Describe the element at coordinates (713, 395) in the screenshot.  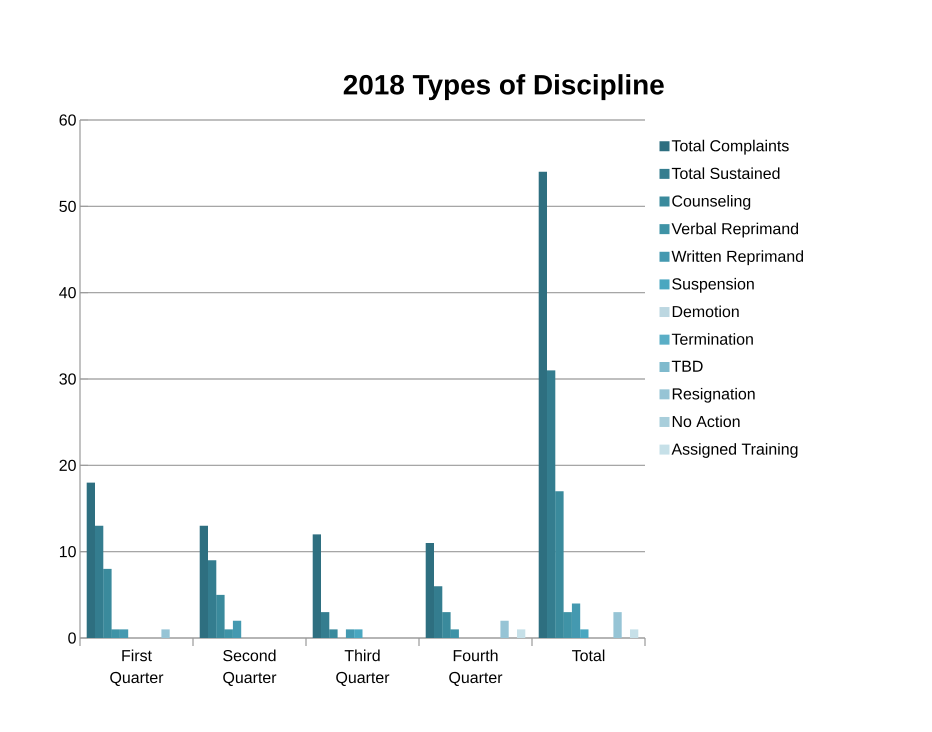
I see `legend-label: Resignation` at that location.